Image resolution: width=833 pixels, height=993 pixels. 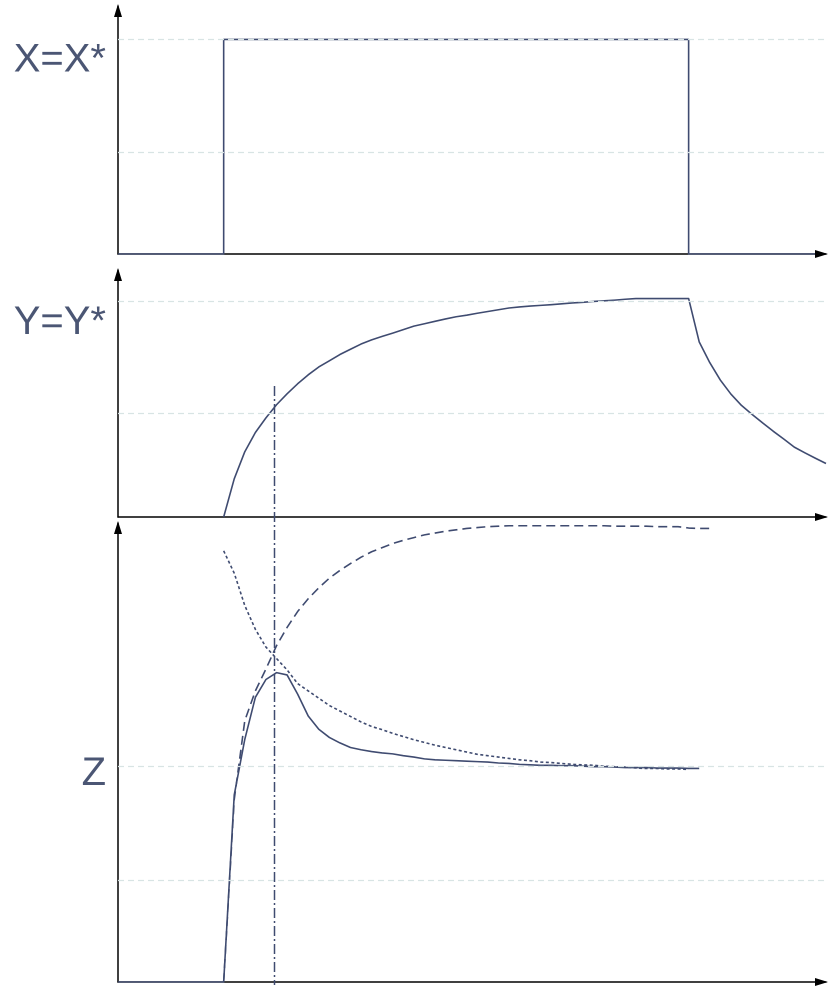 What do you see at coordinates (60, 58) in the screenshot?
I see `ref-line-label: X=X*` at bounding box center [60, 58].